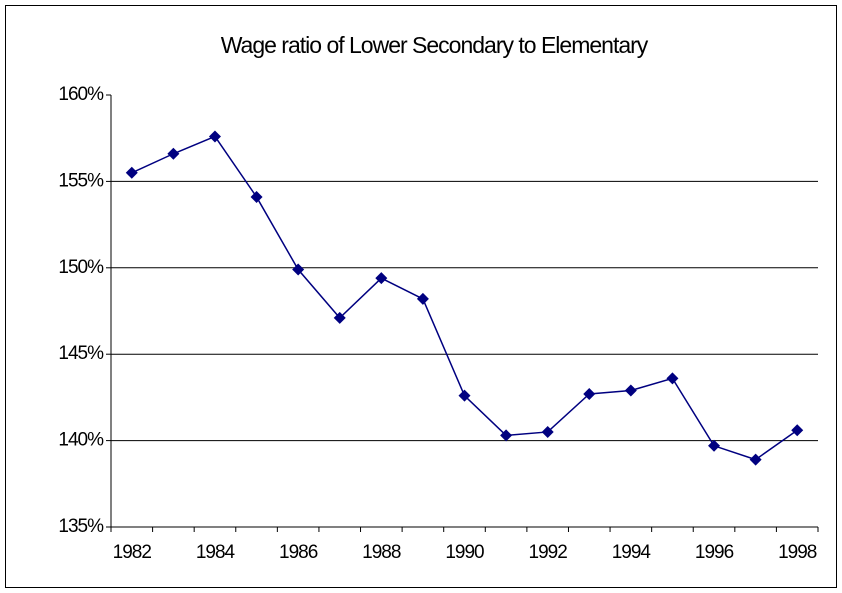 This screenshot has width=842, height=593. Describe the element at coordinates (797, 552) in the screenshot. I see `x-tick-label: 1998` at that location.